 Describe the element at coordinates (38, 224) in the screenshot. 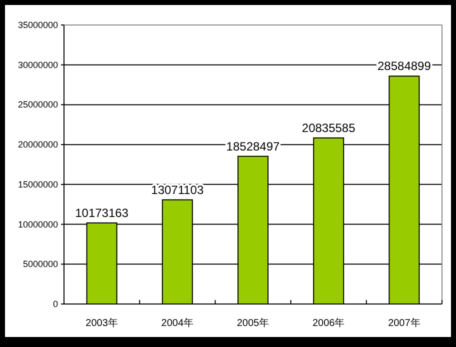

I see `y-tick-label: 10000000` at that location.